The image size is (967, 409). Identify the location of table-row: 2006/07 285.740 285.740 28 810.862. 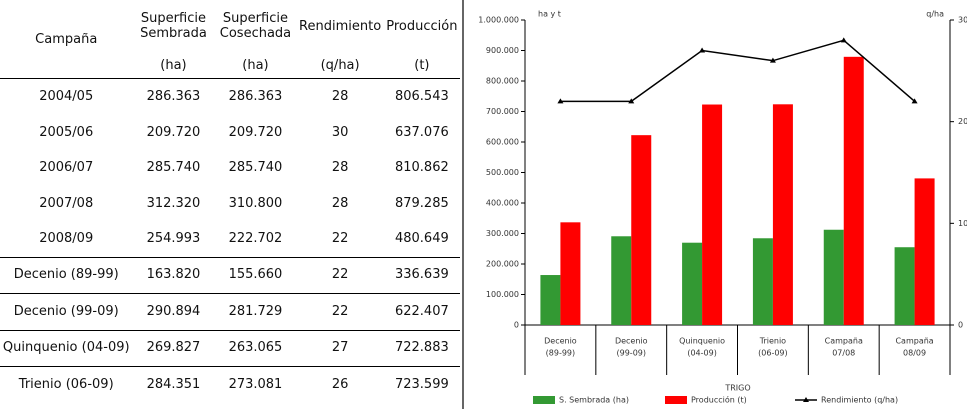
(230, 168).